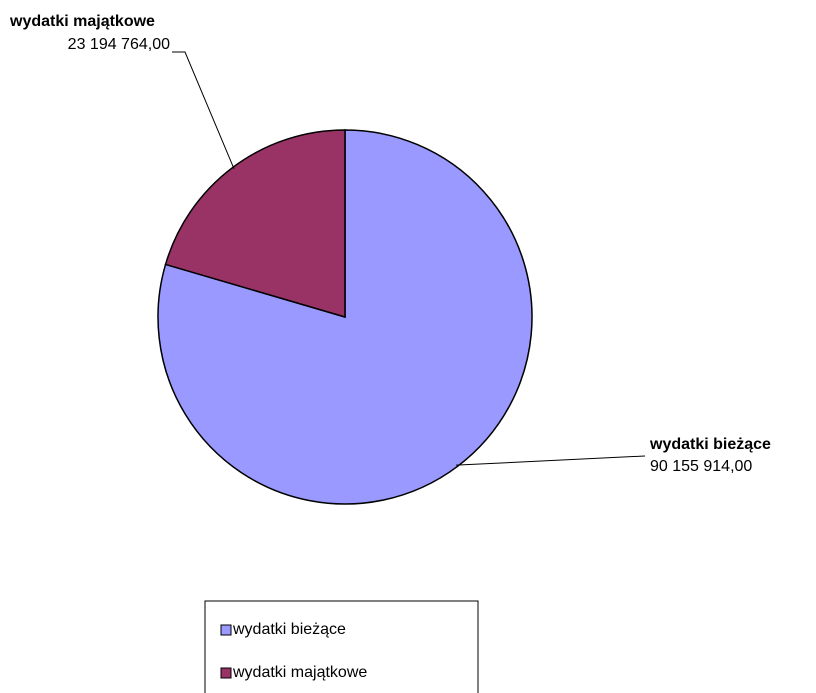 The image size is (816, 693). What do you see at coordinates (82, 21) in the screenshot?
I see `data-label-name: wydatki majątkowe` at bounding box center [82, 21].